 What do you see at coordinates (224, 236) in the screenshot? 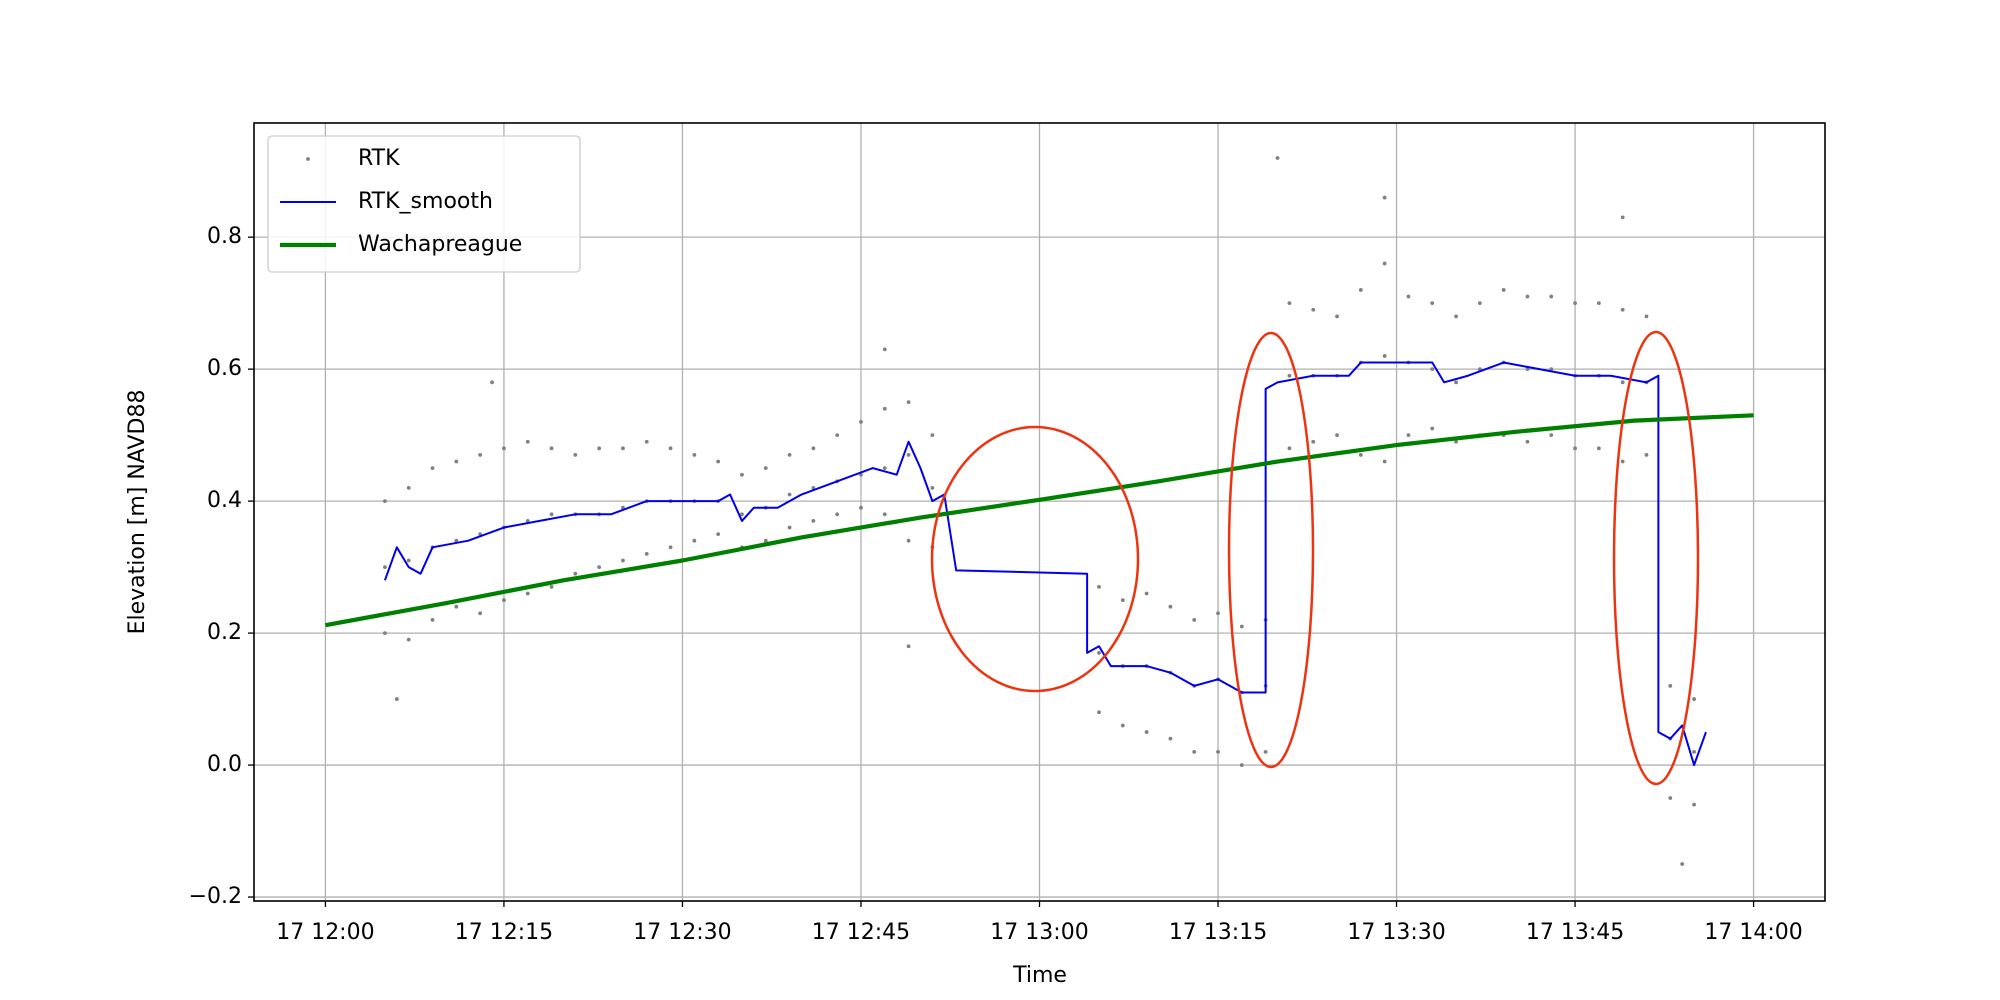
I see `y-tick-label: 0.8` at bounding box center [224, 236].